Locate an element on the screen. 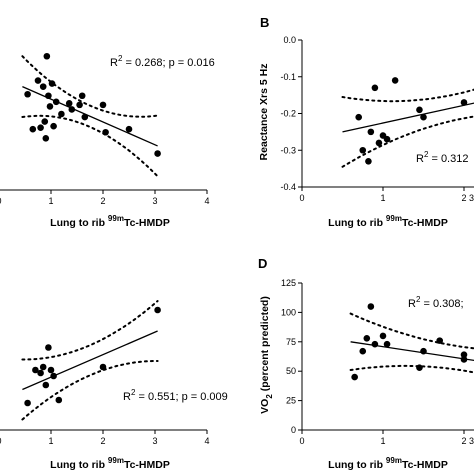  plot-area-c: 0 1 2 3 4 is located at coordinates (105, 373).